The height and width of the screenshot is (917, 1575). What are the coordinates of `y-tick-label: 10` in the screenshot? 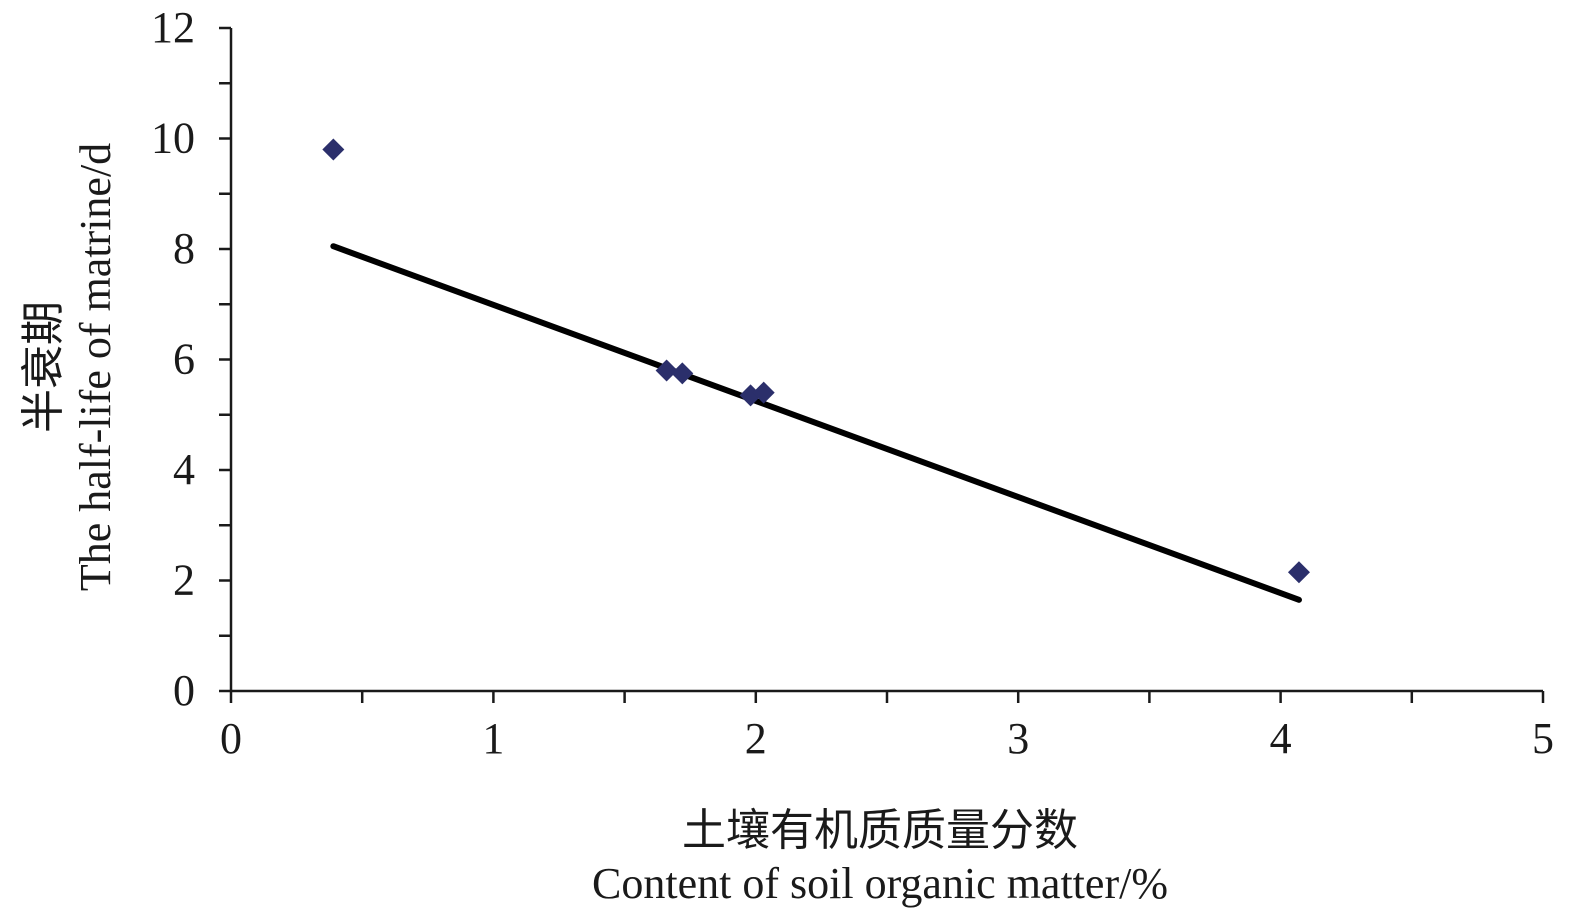 It's located at (173, 138).